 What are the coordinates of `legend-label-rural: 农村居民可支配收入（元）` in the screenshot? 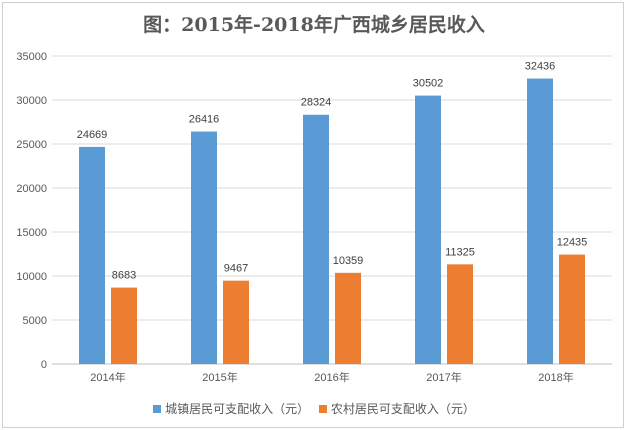 It's located at (402, 409).